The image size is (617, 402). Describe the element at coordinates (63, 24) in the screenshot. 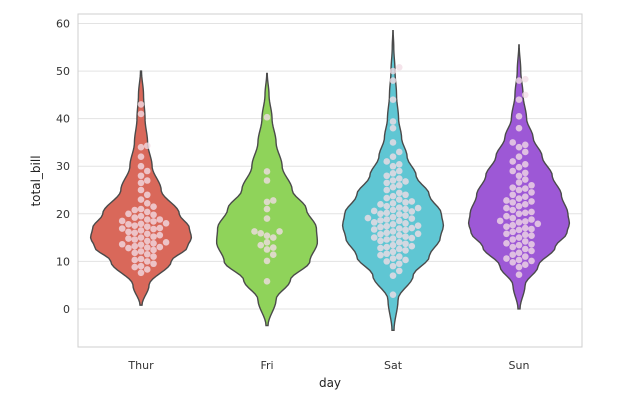

I see `y-tick-60: 60` at that location.